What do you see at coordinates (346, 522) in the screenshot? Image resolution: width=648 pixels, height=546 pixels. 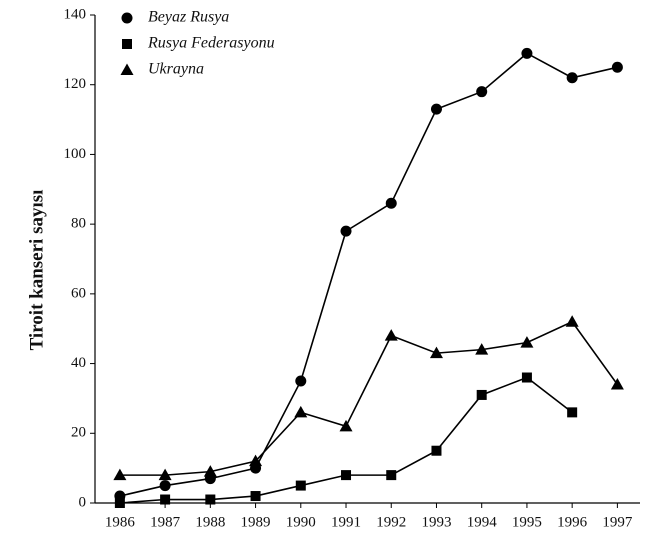 I see `x-tick-label: 1991` at bounding box center [346, 522].